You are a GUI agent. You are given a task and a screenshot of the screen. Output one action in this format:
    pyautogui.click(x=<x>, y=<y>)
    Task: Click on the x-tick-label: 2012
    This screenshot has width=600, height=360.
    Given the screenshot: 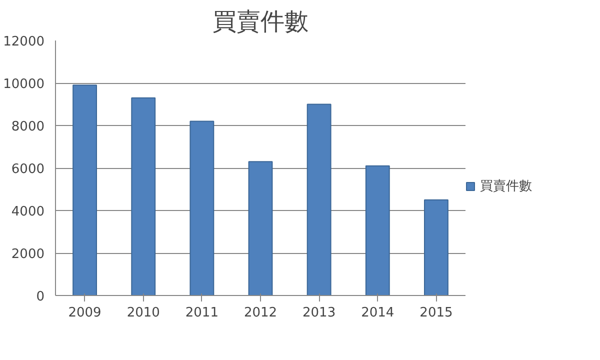 What is the action you would take?
    pyautogui.click(x=261, y=313)
    